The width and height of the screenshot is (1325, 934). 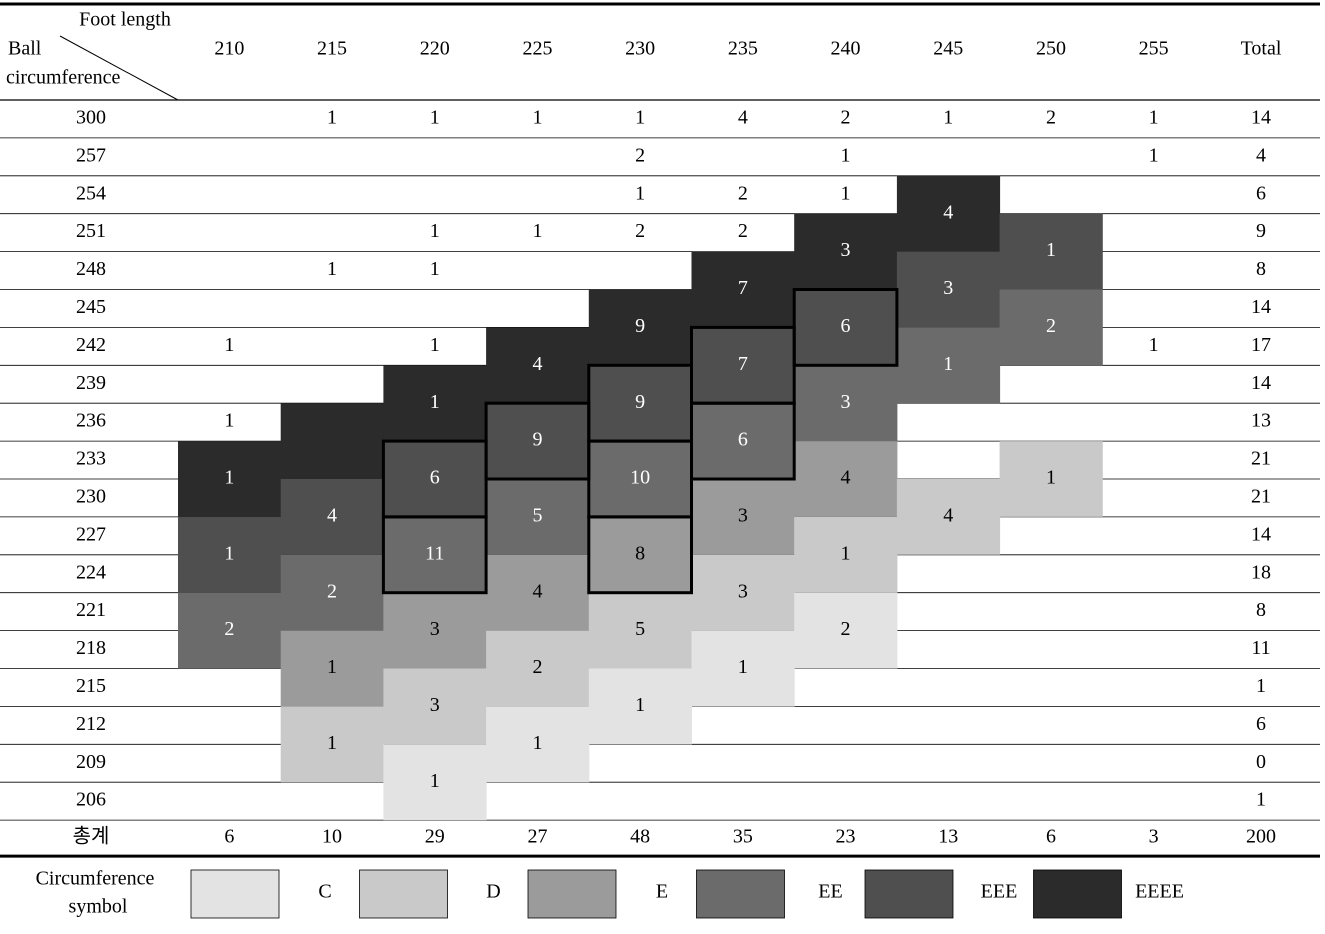 I want to click on footer-label: 총계, so click(x=91, y=836).